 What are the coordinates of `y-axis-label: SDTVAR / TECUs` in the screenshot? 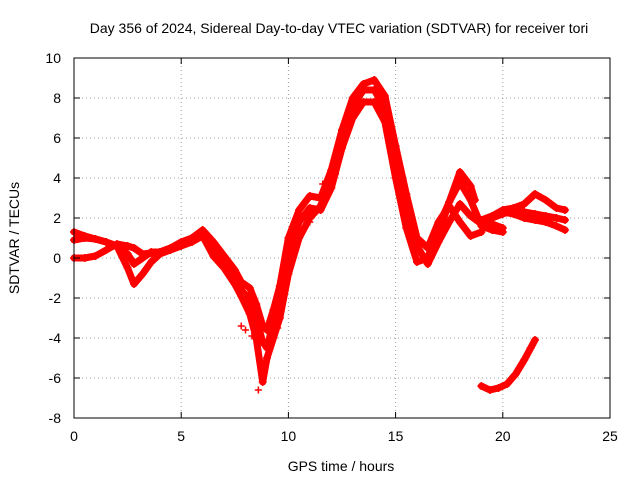 It's located at (14, 238).